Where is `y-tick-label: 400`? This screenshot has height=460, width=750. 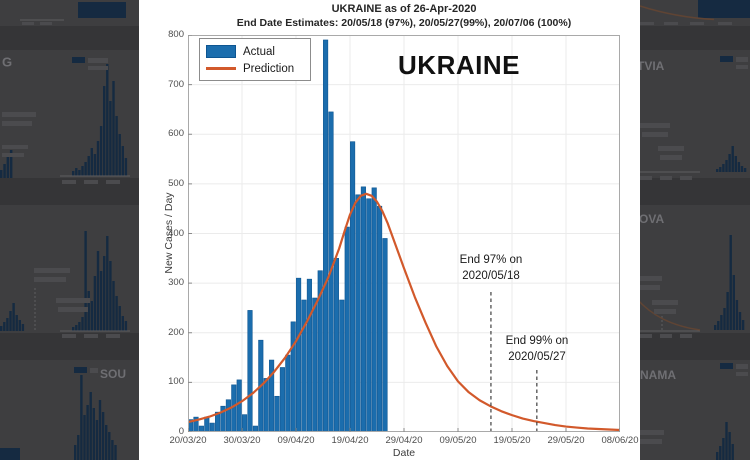 y-tick-label: 400 is located at coordinates (176, 233).